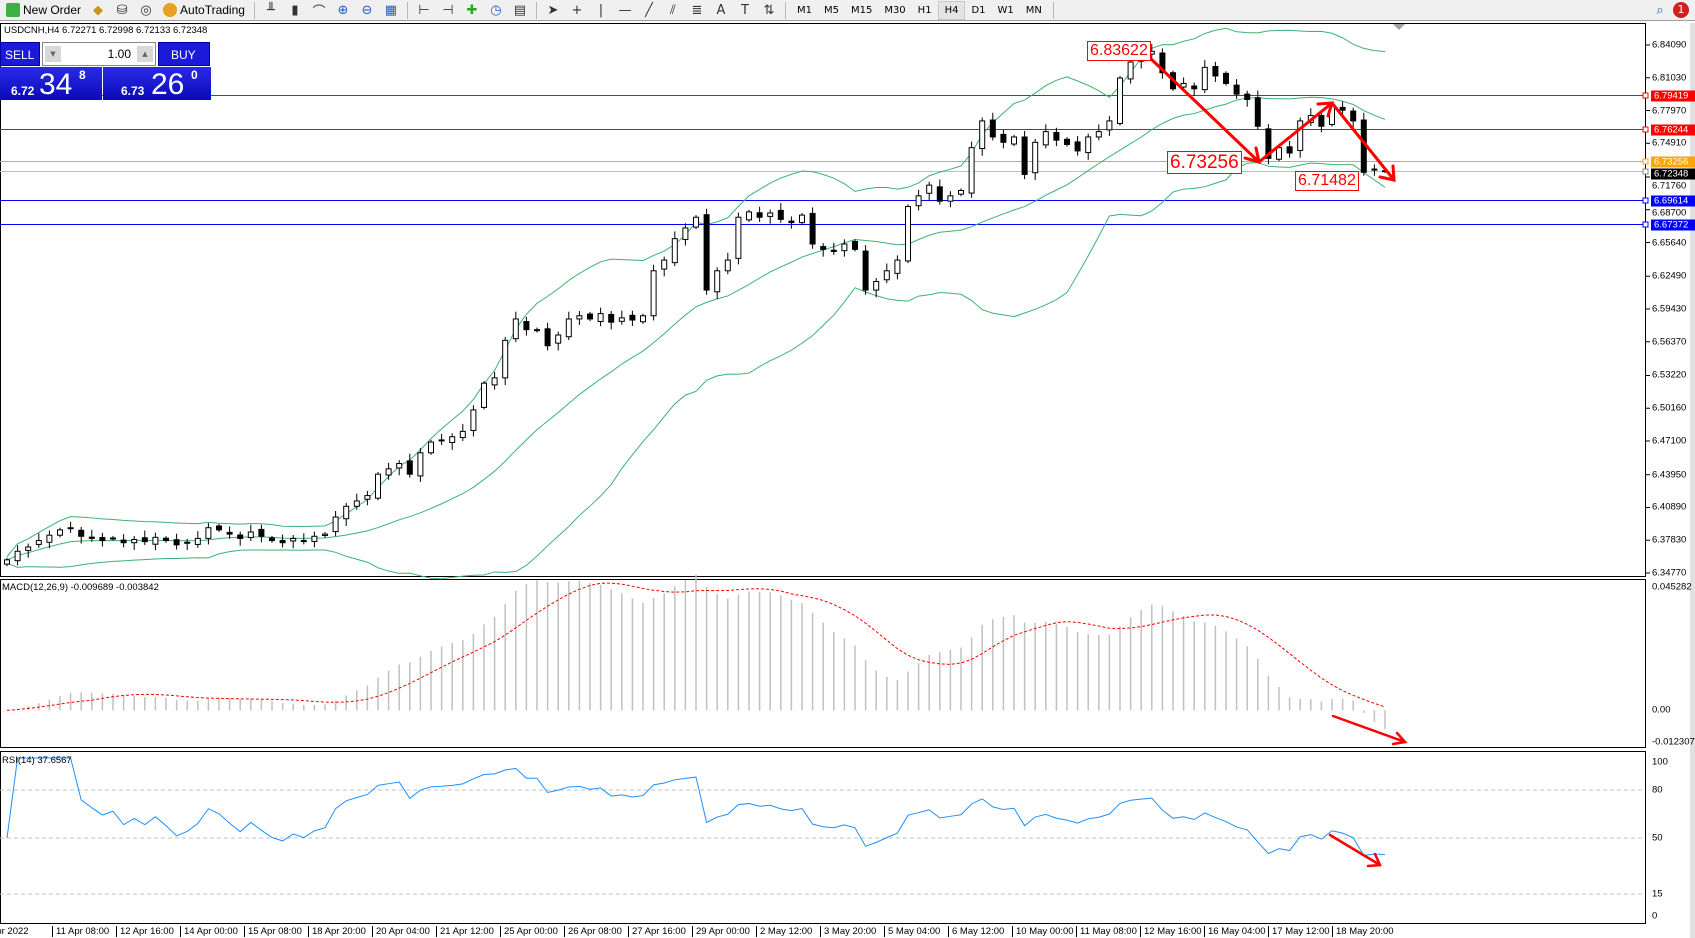  Describe the element at coordinates (1692, 480) in the screenshot. I see `scrollbar-edge` at that location.